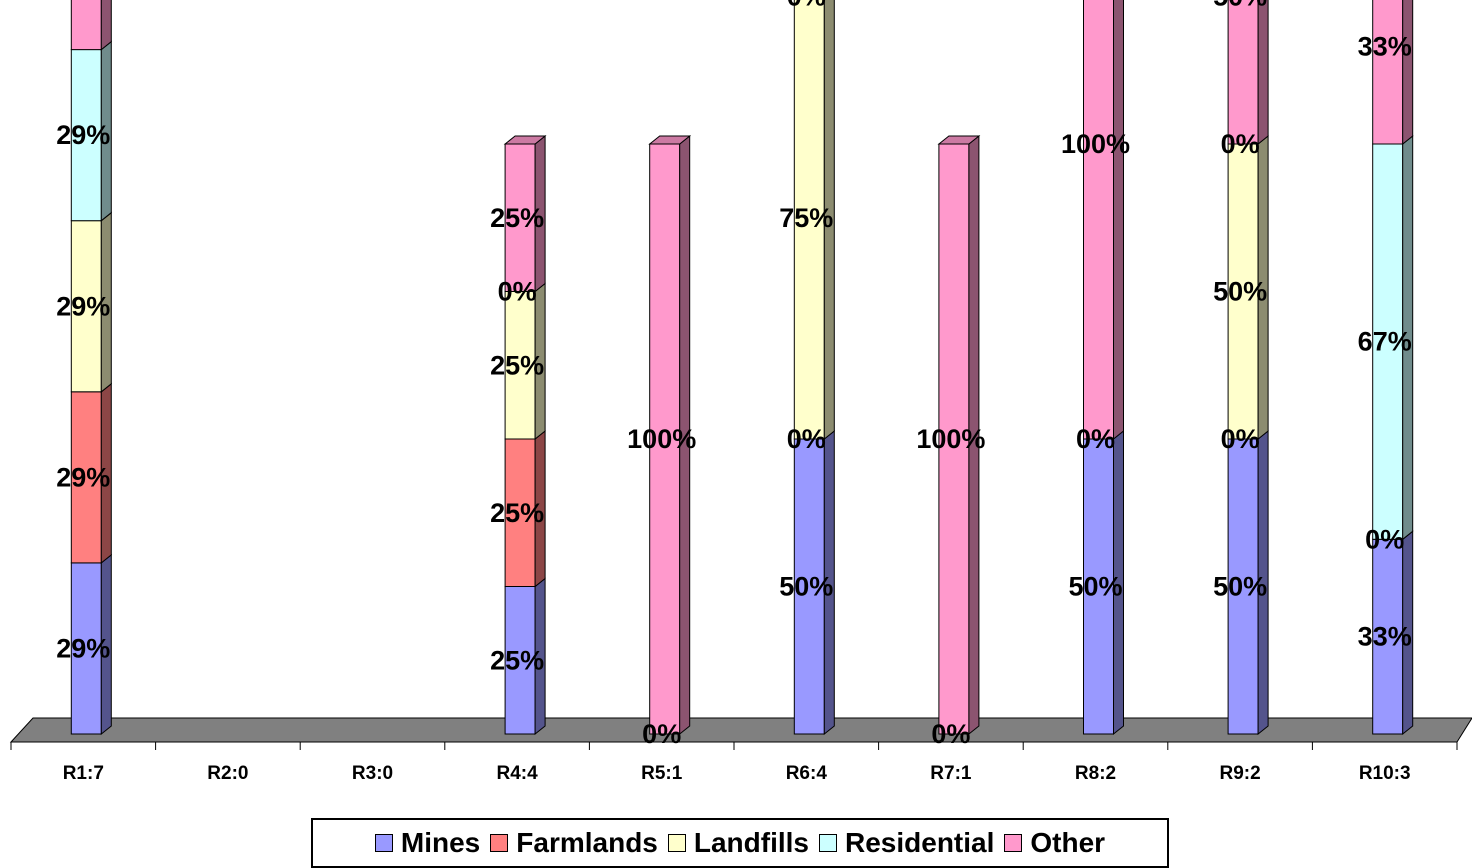  I want to click on legend-label-farmlands: Farmlands, so click(587, 842).